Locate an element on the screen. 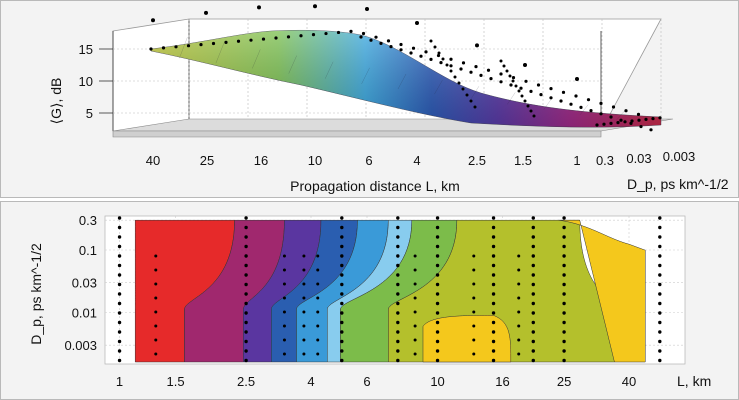 This screenshot has width=739, height=400. z-axis-label: ⟨G⟩, dB is located at coordinates (56, 101).